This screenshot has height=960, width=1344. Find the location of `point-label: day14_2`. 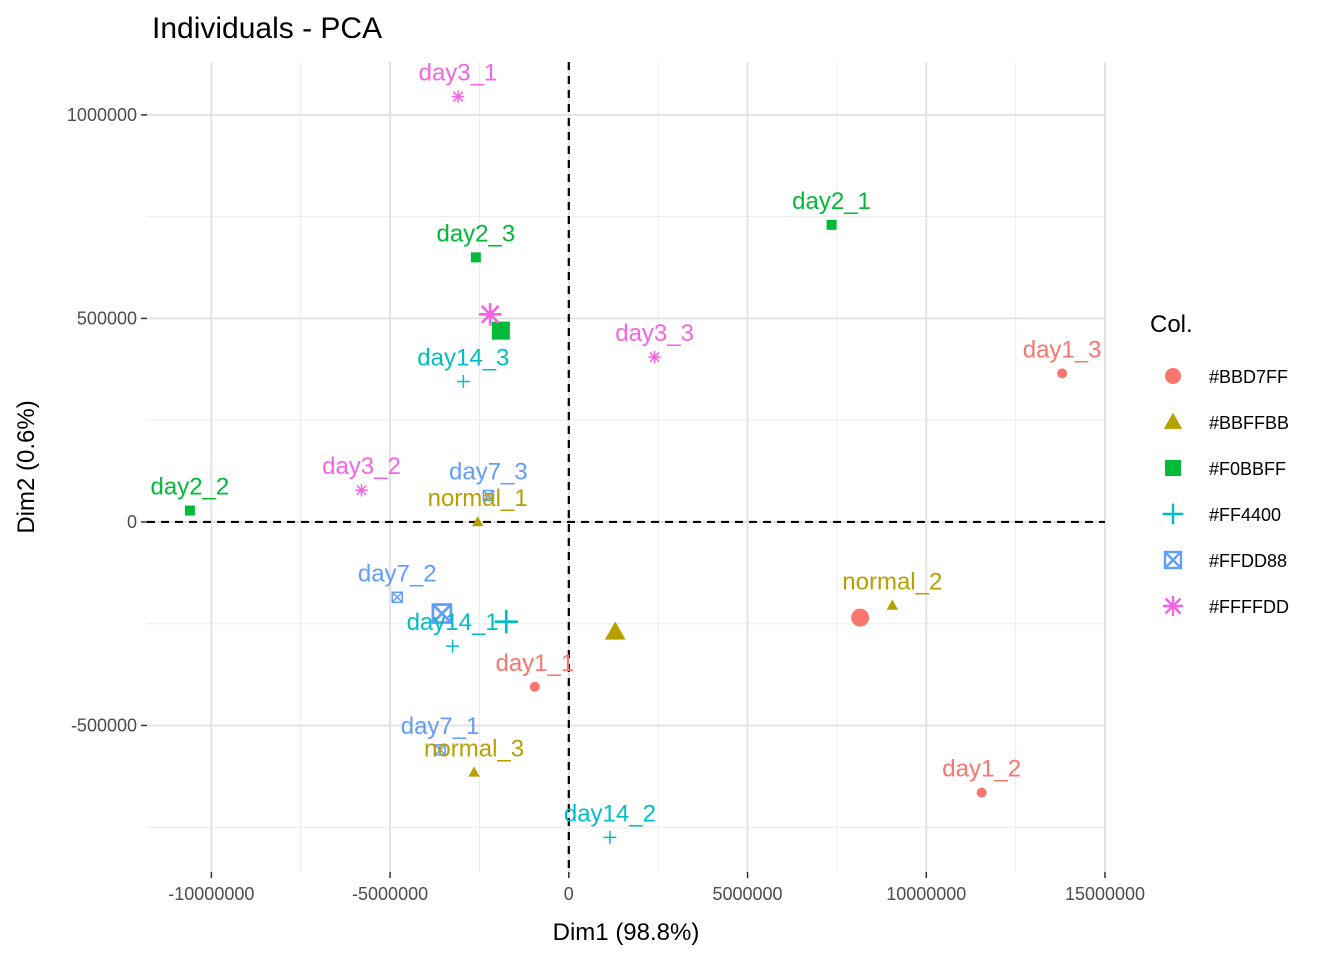

point-label: day14_2 is located at coordinates (610, 813).